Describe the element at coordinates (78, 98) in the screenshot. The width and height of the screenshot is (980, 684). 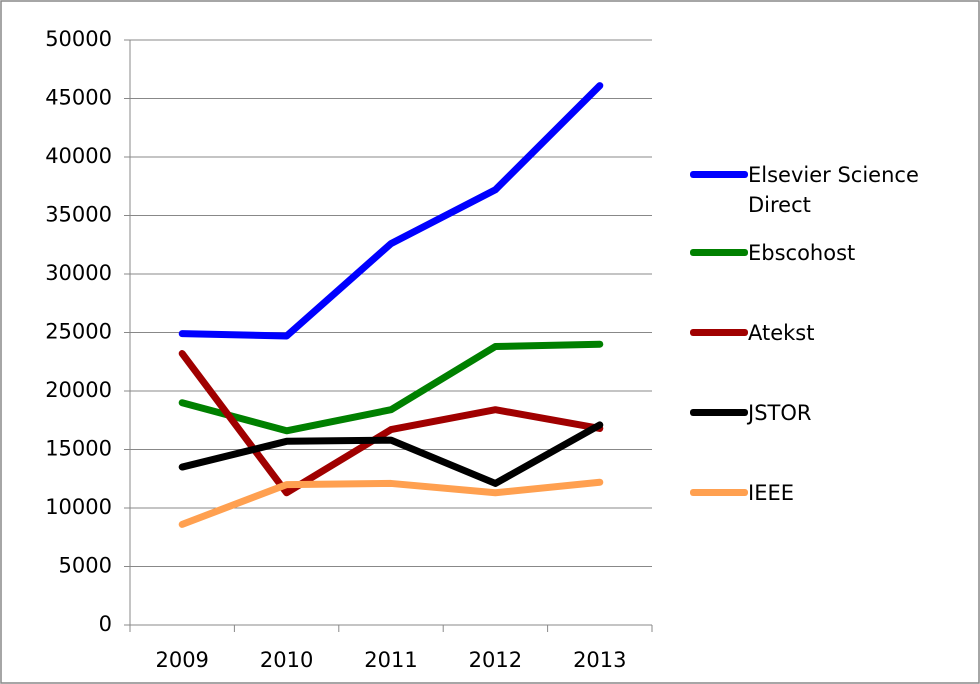
I see `y-tick-label: 45000` at that location.